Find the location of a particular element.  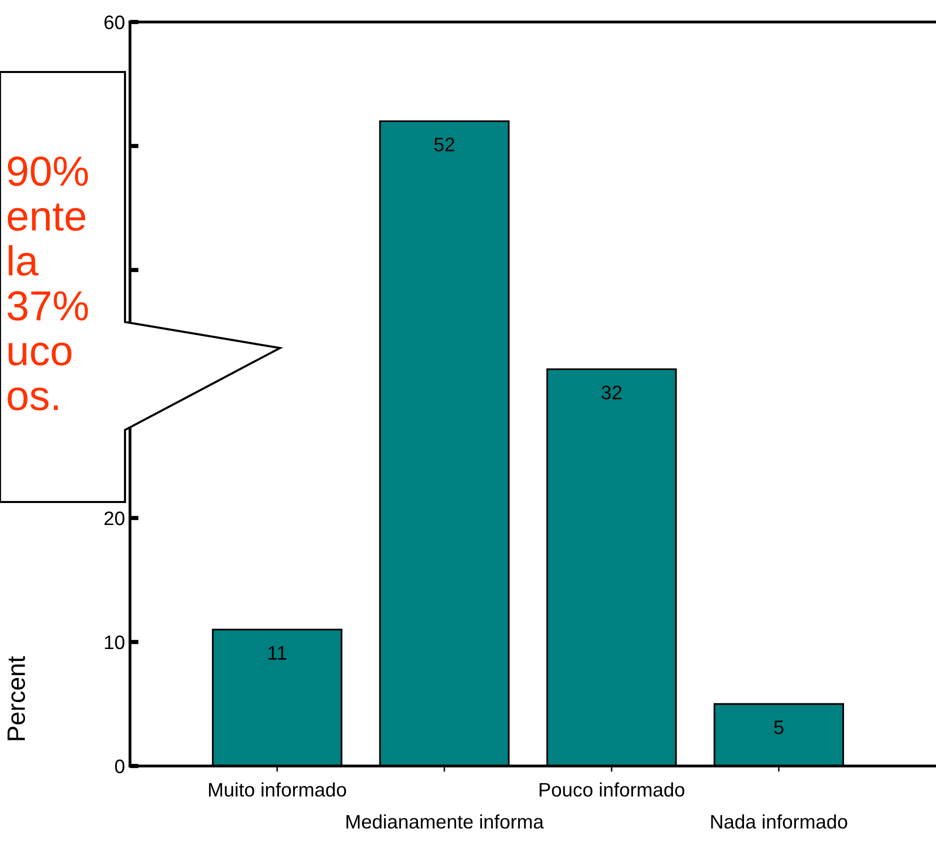

y-tick-label: 20 is located at coordinates (114, 518).